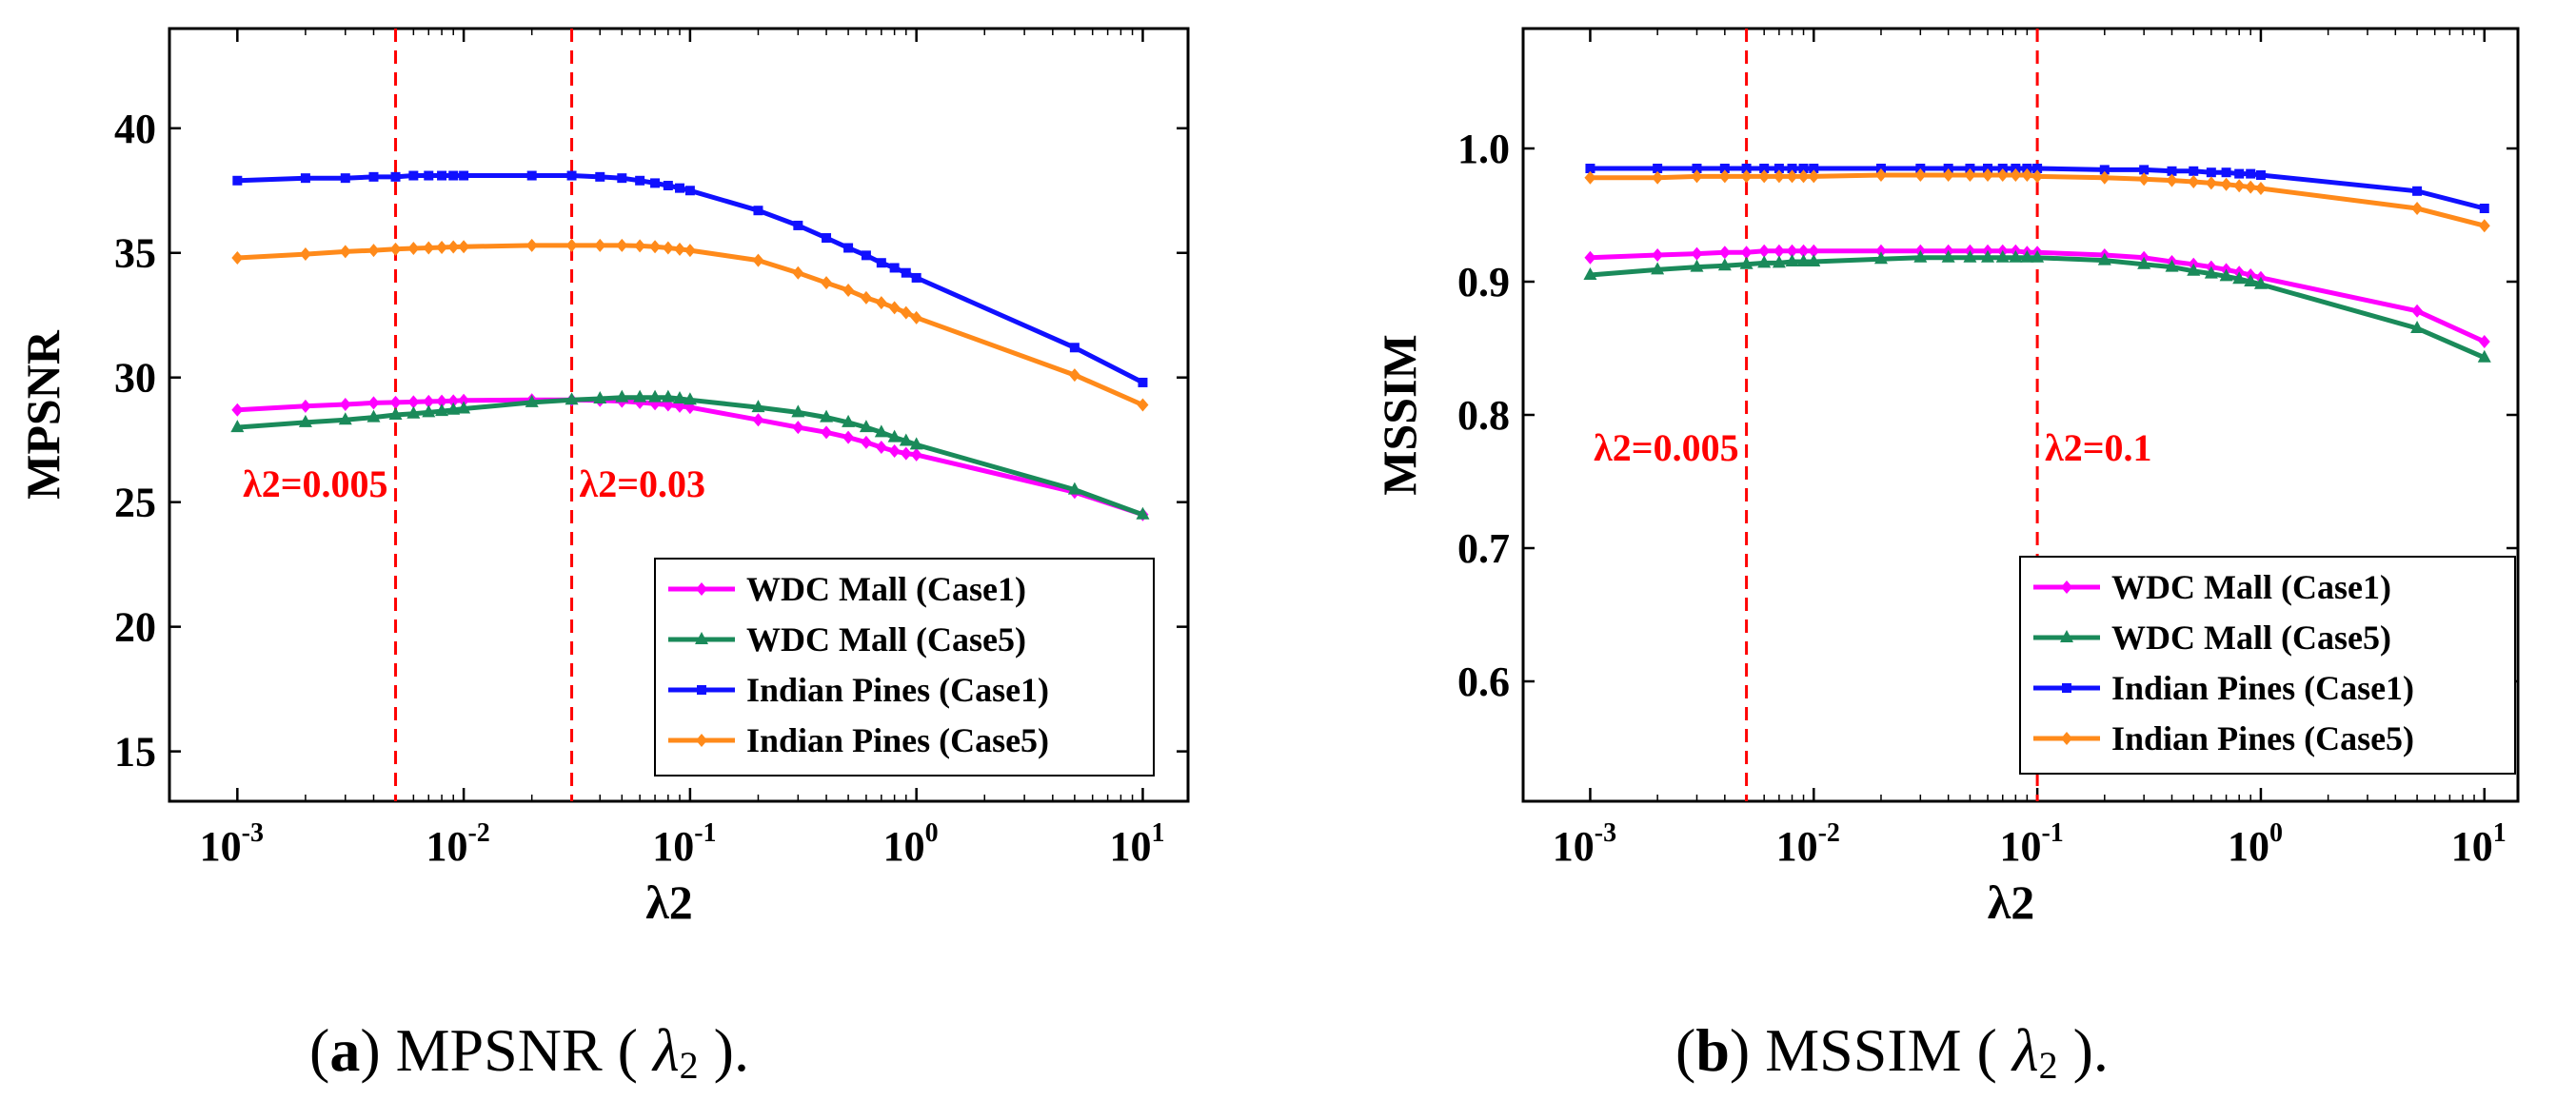 The height and width of the screenshot is (1101, 2576). What do you see at coordinates (1136, 844) in the screenshot?
I see `x-tick-label: 10¹` at bounding box center [1136, 844].